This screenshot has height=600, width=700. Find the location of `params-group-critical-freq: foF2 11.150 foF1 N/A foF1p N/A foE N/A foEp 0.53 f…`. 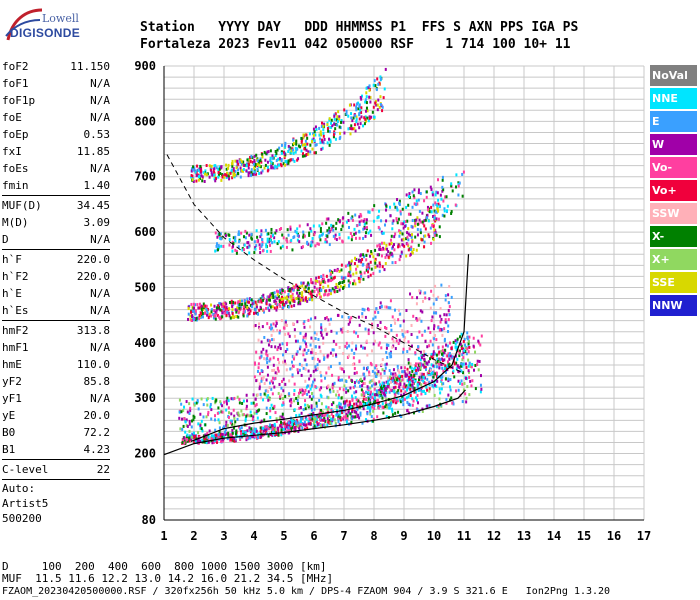

params-group-critical-freq: foF2 11.150 foF1 N/A foF1p N/A foE N/A foEp 0.53 f… is located at coordinates (56, 126).